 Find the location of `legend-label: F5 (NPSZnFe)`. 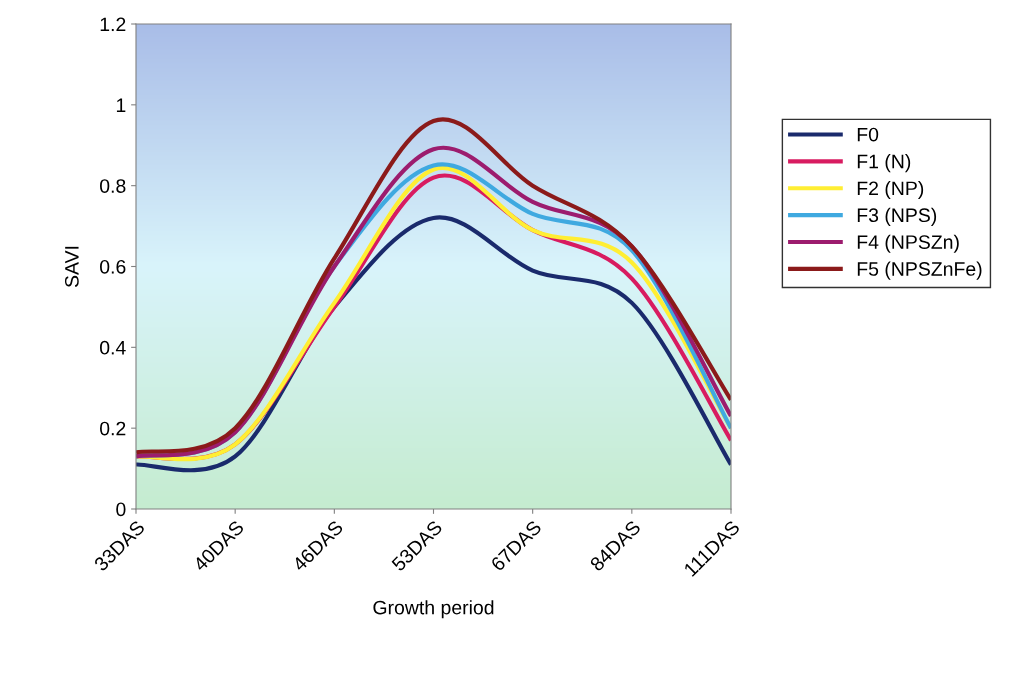

legend-label: F5 (NPSZnFe) is located at coordinates (919, 270).